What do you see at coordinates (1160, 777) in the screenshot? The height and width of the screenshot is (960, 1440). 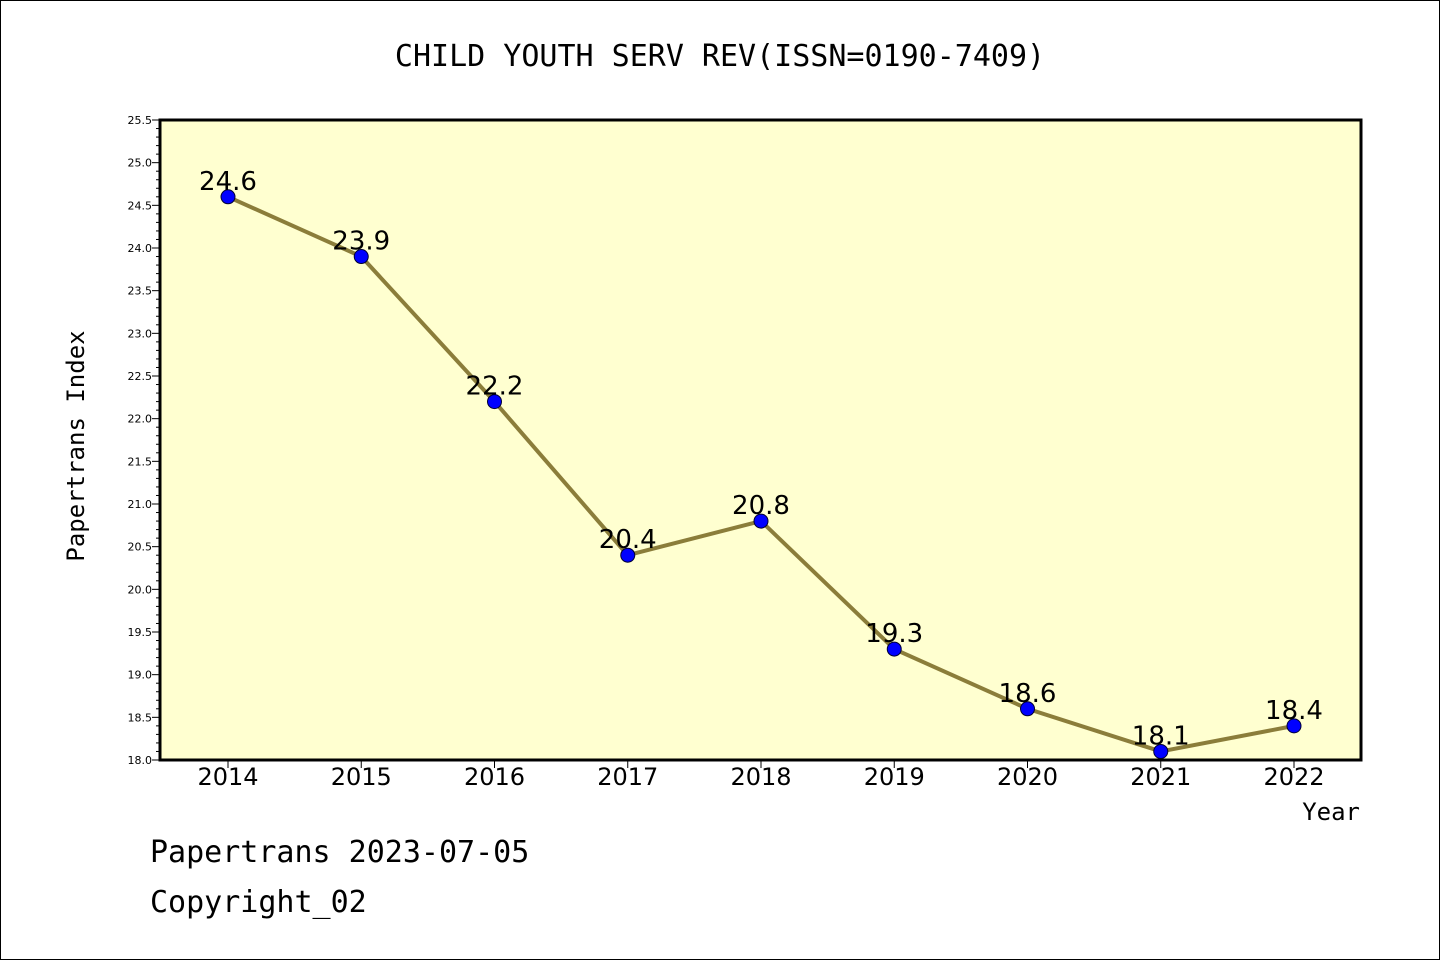 I see `x-tick-label: 2021` at bounding box center [1160, 777].